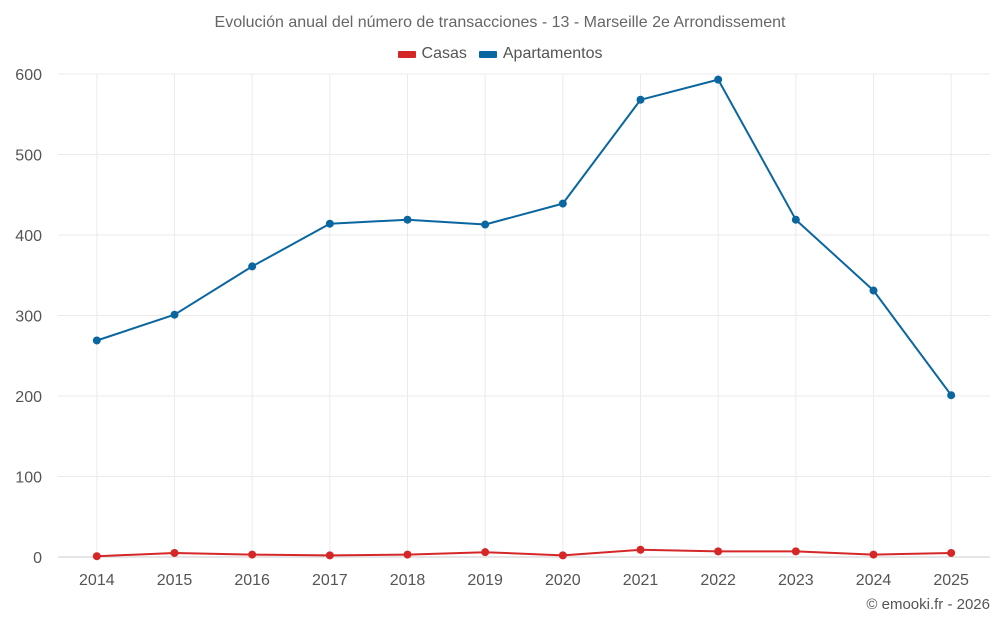  What do you see at coordinates (37, 558) in the screenshot?
I see `y-tick-label: 0` at bounding box center [37, 558].